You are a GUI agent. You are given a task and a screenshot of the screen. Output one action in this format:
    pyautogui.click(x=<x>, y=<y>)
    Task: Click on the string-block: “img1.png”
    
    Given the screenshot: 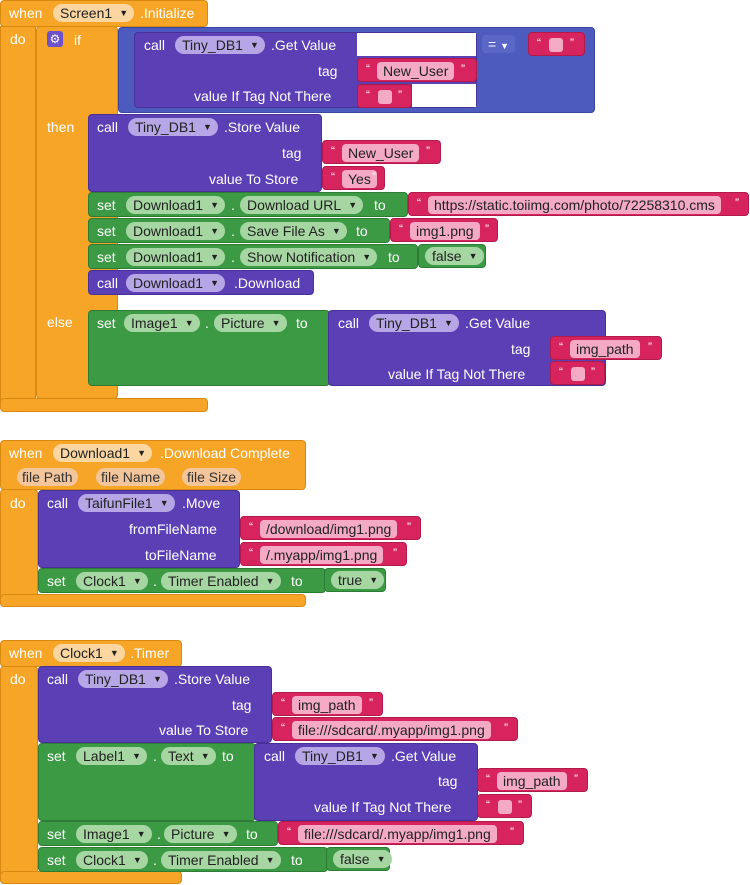 What is the action you would take?
    pyautogui.click(x=444, y=230)
    